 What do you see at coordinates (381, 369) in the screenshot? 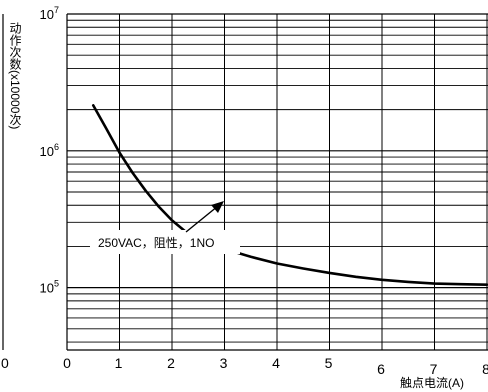
I see `x-tick-label: 6` at bounding box center [381, 369].